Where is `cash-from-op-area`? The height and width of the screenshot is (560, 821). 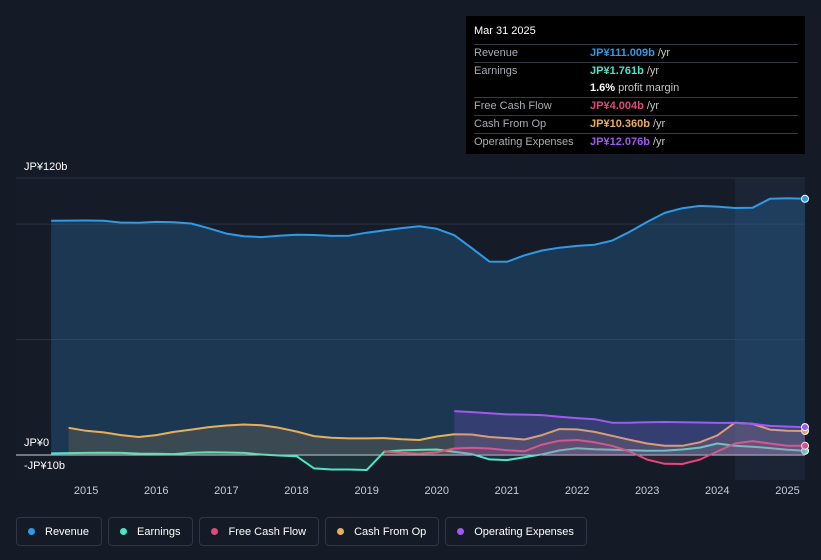
cash-from-op-area is located at coordinates (437, 438).